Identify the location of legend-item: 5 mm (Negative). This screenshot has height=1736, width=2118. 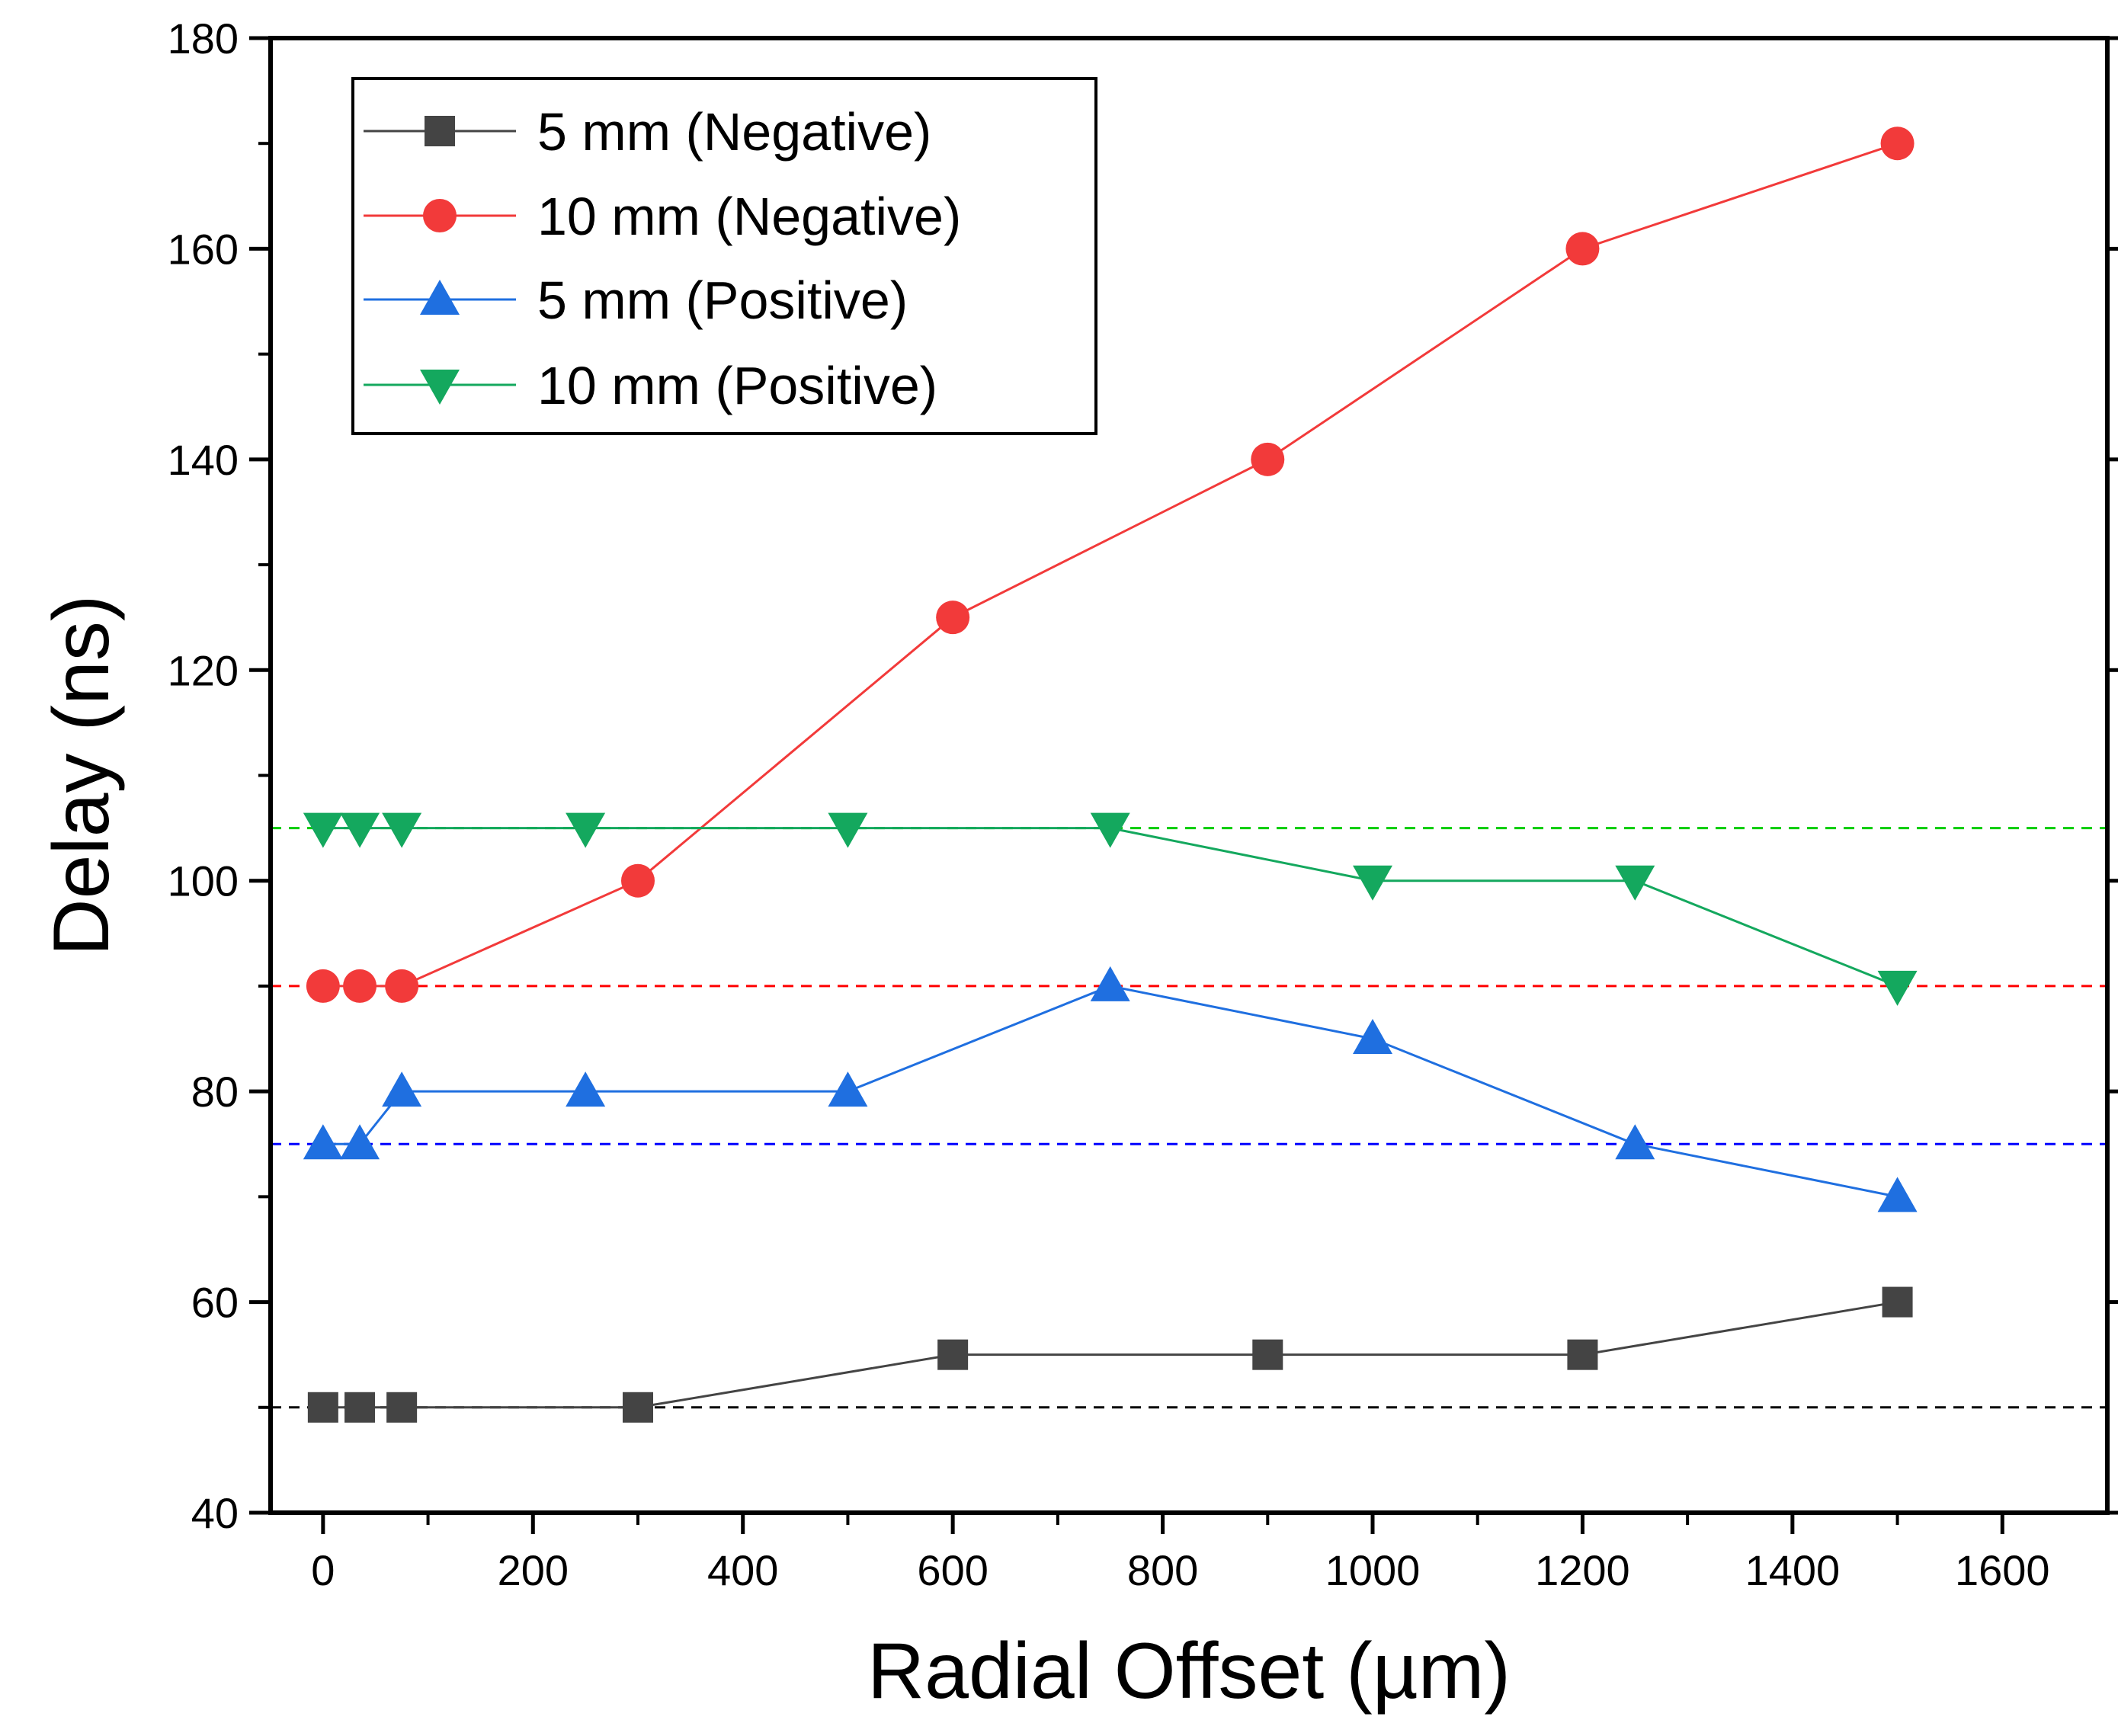
(647, 132).